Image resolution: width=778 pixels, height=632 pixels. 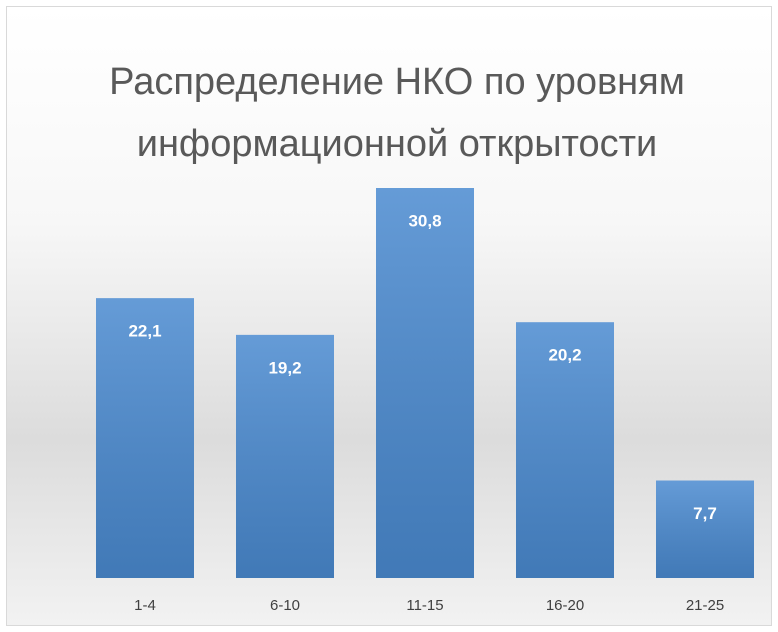 I want to click on x-tick-label: 16-20, so click(x=565, y=605).